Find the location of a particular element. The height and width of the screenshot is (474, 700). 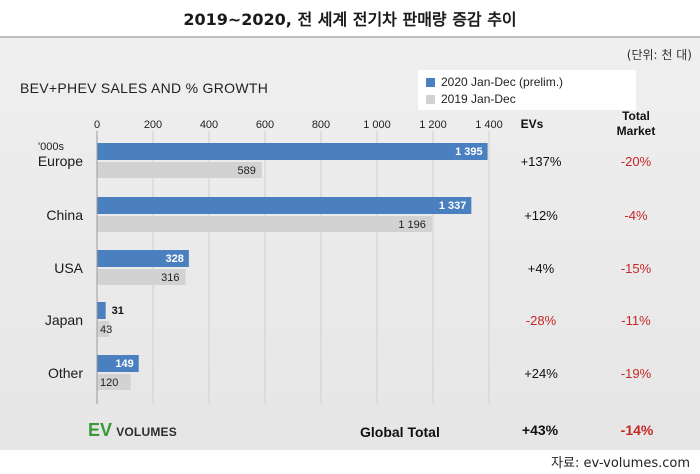

figure-title: 2019~2020, 전 세계 전기차 판매량 증감 추이 is located at coordinates (350, 19).